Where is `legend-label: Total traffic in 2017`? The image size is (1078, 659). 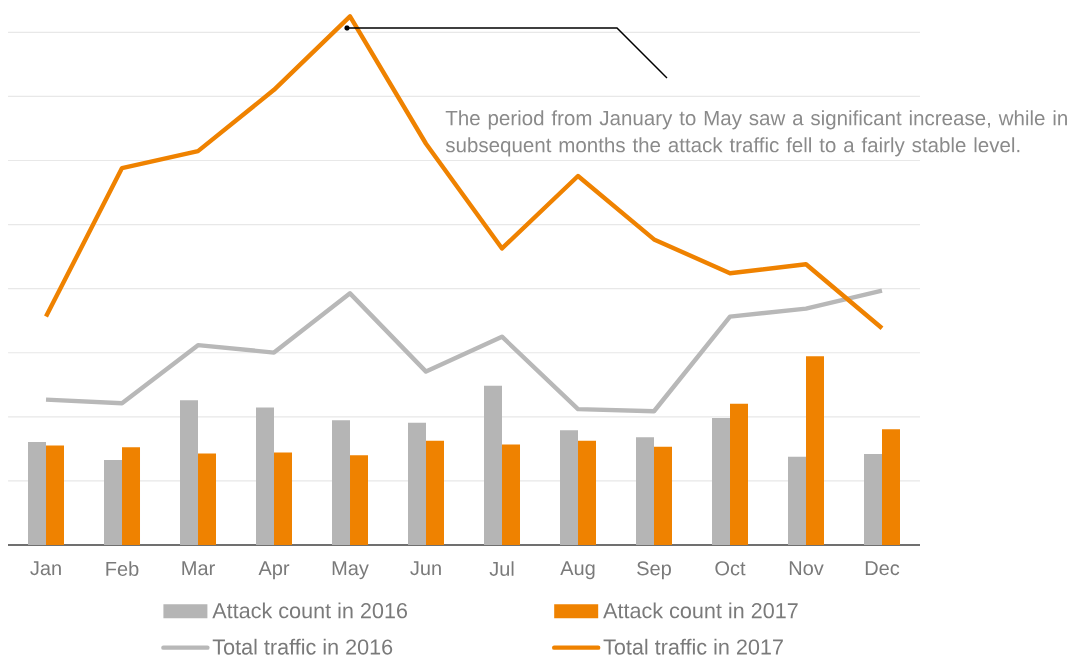
legend-label: Total traffic in 2017 is located at coordinates (693, 646).